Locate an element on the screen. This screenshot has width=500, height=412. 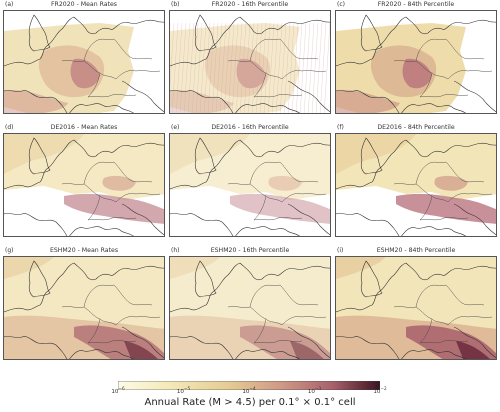
colorbar-tick-label: 10⁻³ is located at coordinates (314, 390).